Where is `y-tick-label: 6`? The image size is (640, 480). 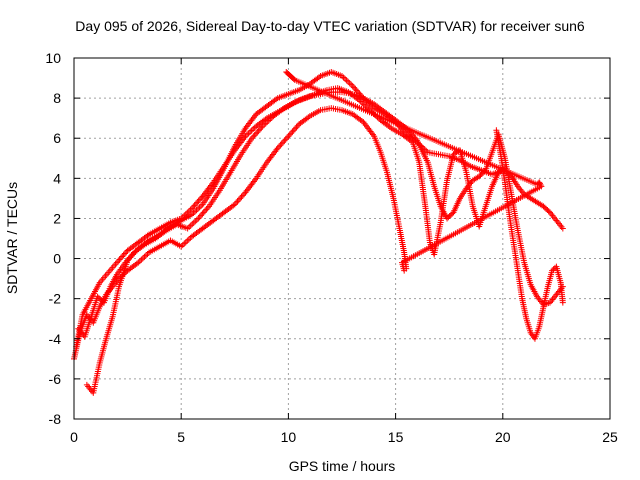 y-tick-label: 6 is located at coordinates (57, 138).